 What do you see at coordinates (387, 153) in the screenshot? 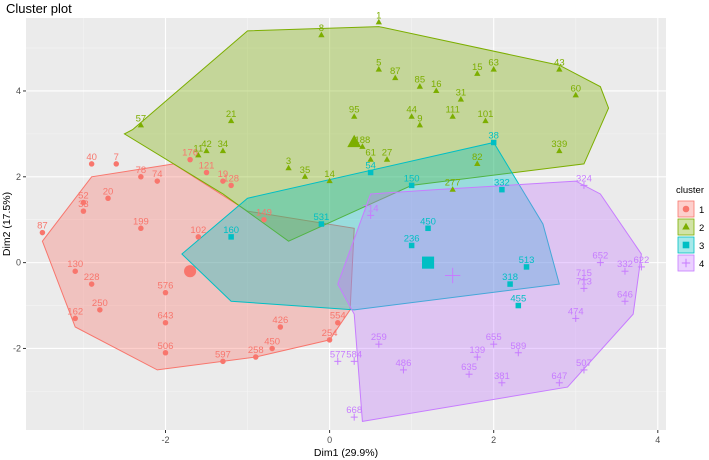
I see `point-label: 27` at bounding box center [387, 153].